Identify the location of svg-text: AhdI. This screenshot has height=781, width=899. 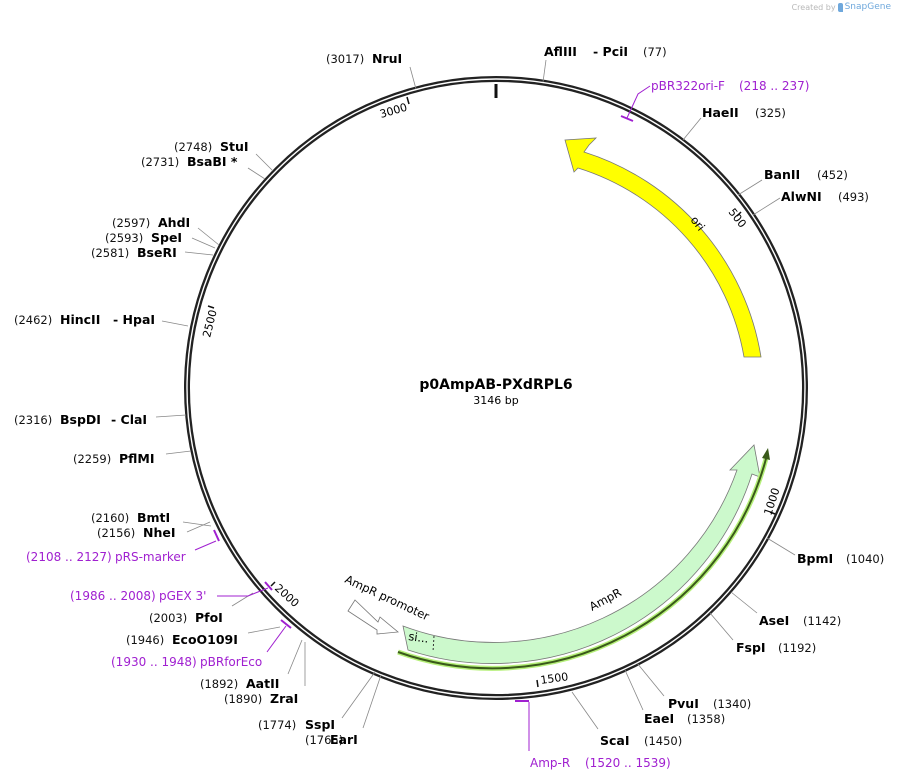
(174, 222).